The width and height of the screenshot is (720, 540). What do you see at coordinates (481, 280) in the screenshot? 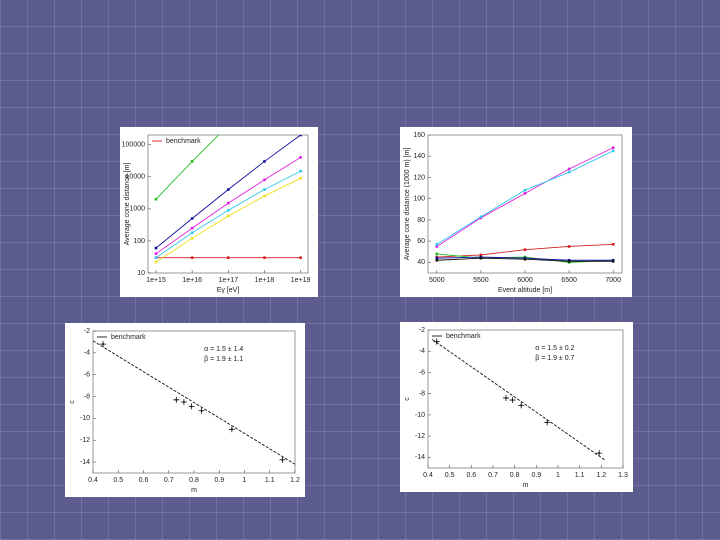
I see `x-tick-label: 5500` at bounding box center [481, 280].